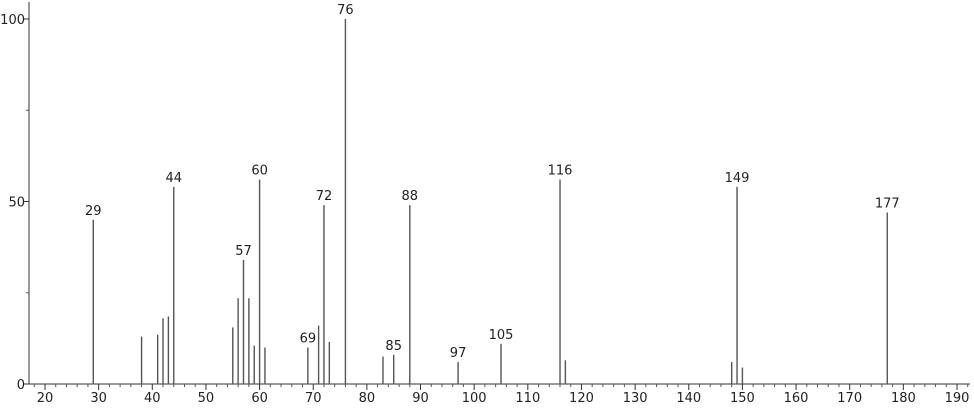 The height and width of the screenshot is (410, 974). What do you see at coordinates (259, 171) in the screenshot?
I see `peak-label: 60` at bounding box center [259, 171].